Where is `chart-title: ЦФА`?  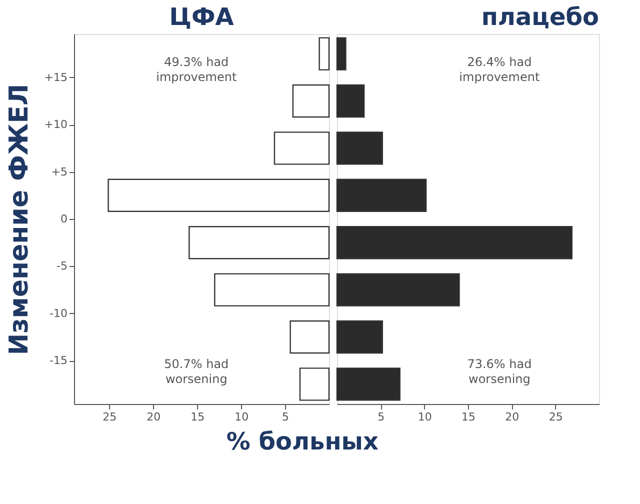 chart-title: ЦФА is located at coordinates (201, 17).